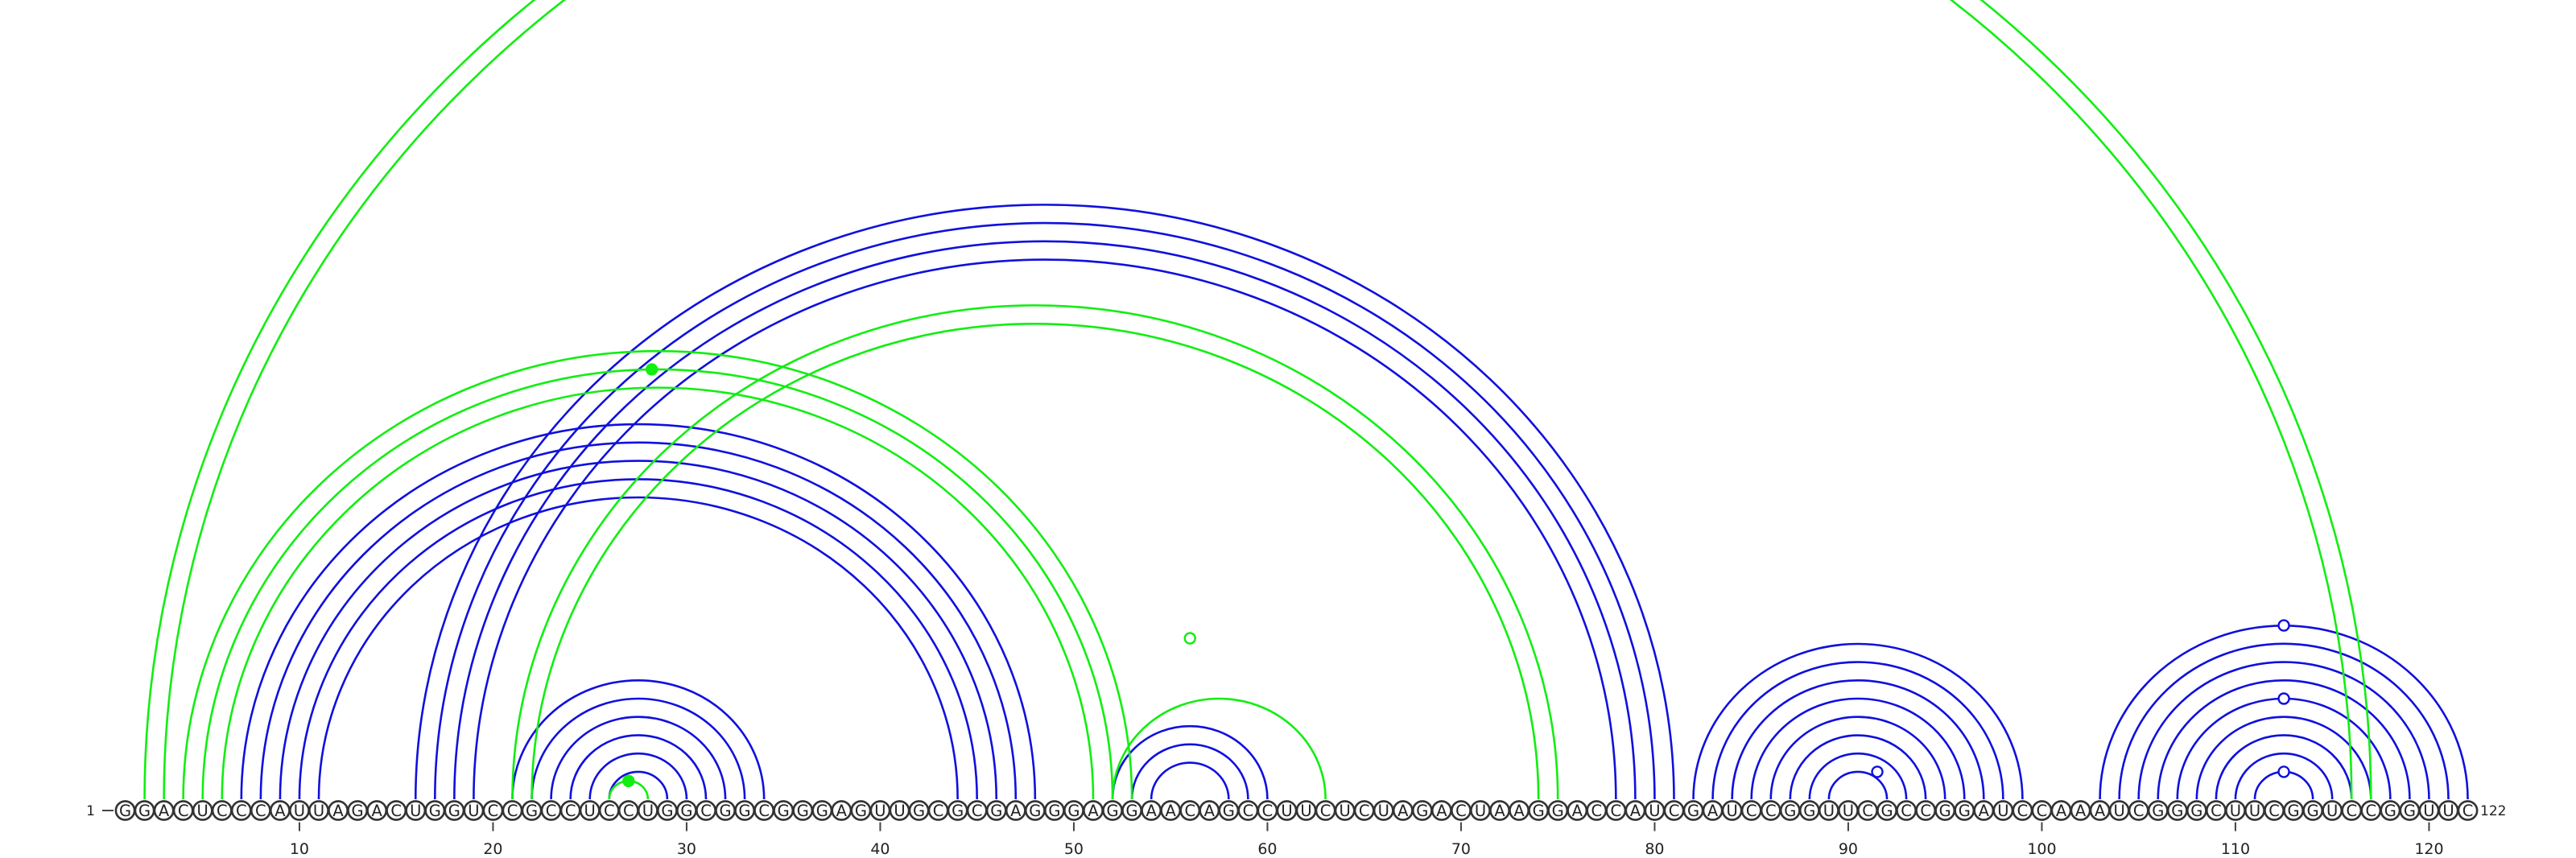 The height and width of the screenshot is (858, 2576). I want to click on nucleotide-2: G, so click(144, 811).